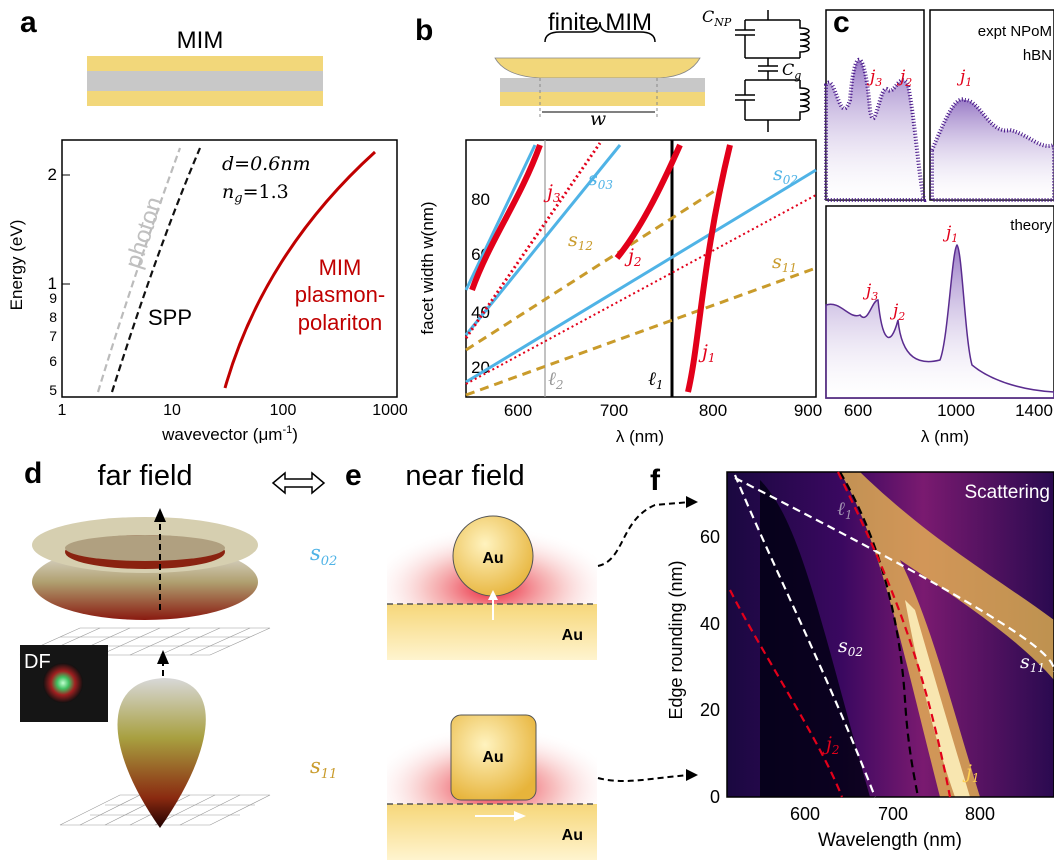  I want to click on c-g-label: Cg, so click(791, 71).